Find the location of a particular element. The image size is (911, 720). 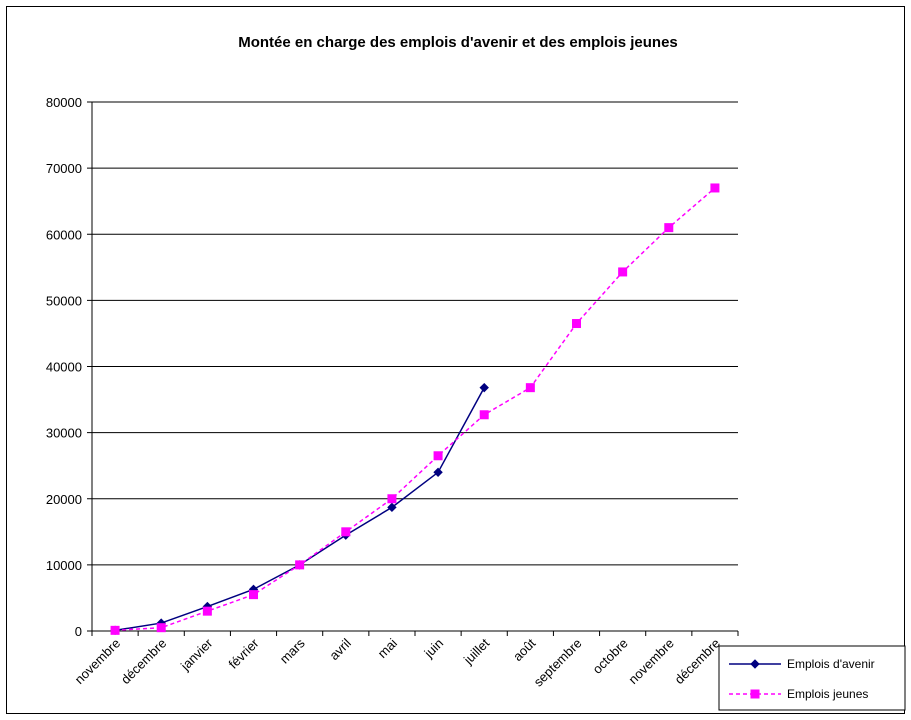

y-tick-label: 0 is located at coordinates (78, 631).